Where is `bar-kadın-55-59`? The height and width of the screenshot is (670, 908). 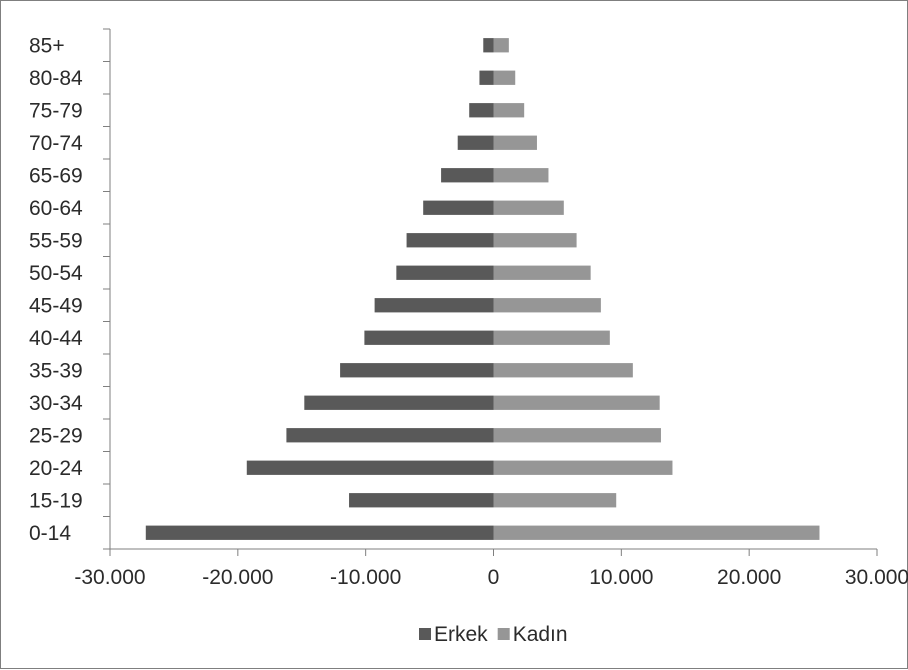 bar-kadın-55-59 is located at coordinates (535, 240).